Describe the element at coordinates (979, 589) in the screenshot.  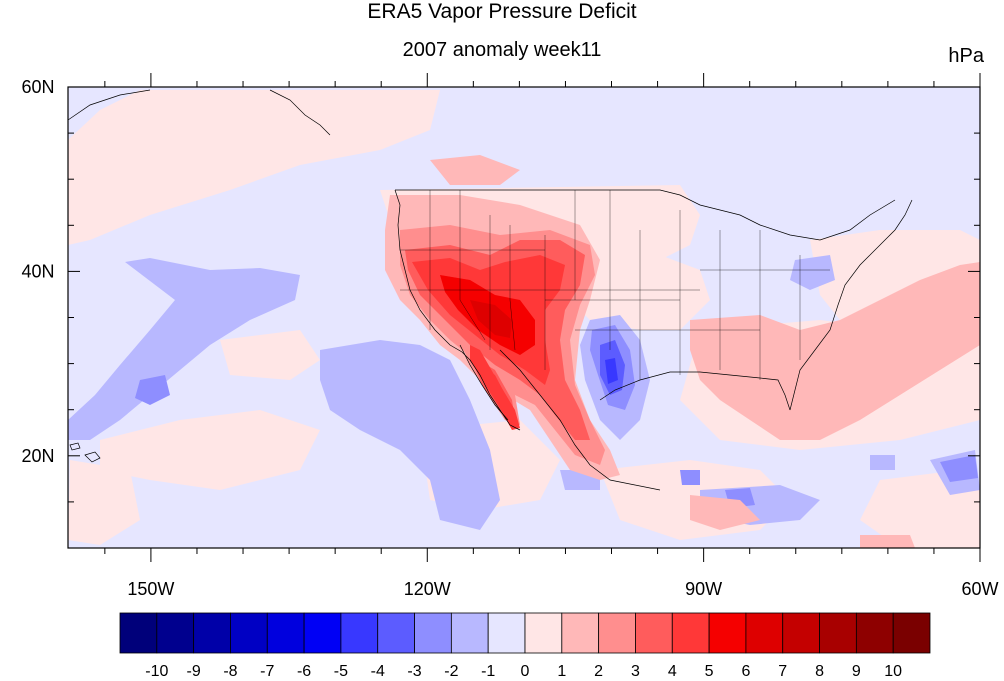
I see `lon-tick-label: 60W` at that location.